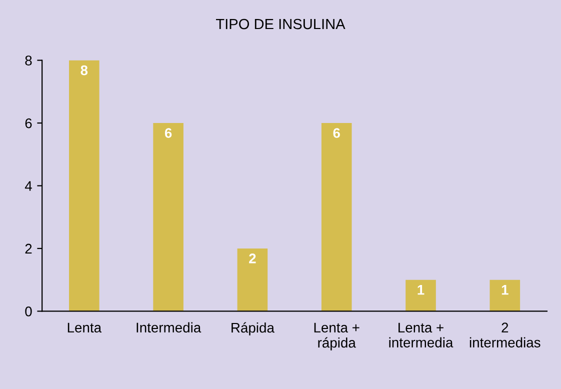 The image size is (561, 389). Describe the element at coordinates (169, 327) in the screenshot. I see `x-tick-label: Intermedia` at that location.